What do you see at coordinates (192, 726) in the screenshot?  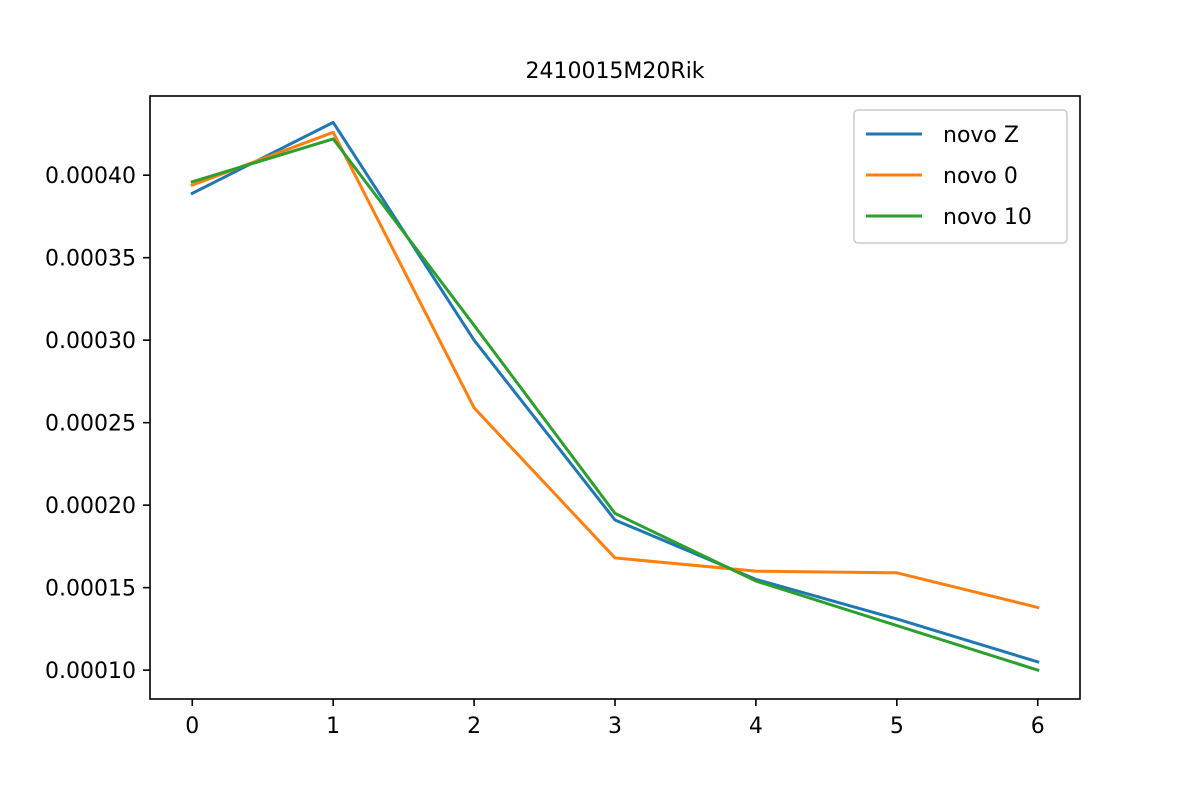 I see `x-tick-label: 0` at bounding box center [192, 726].